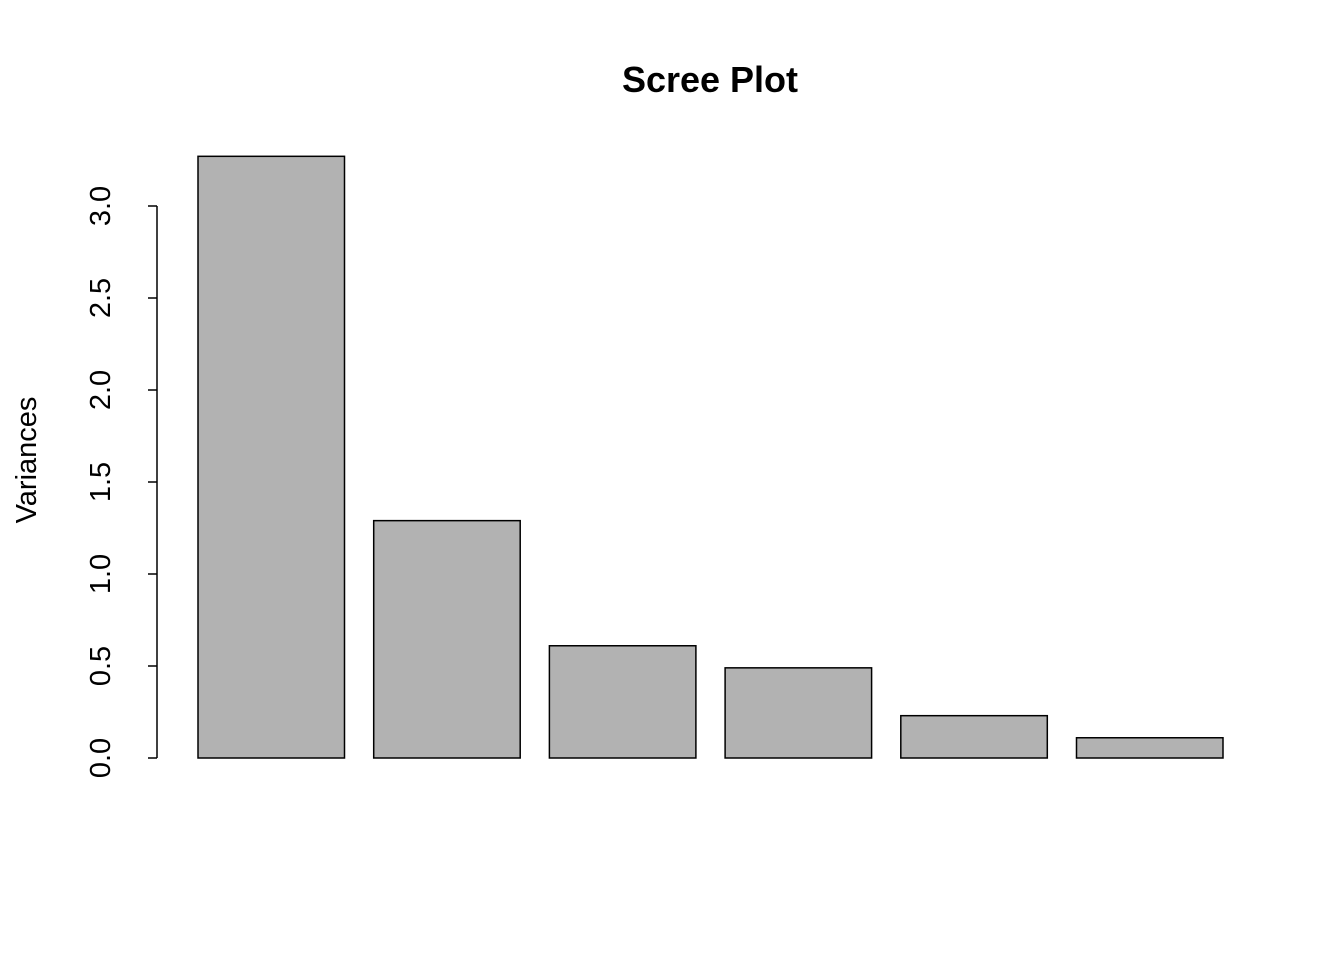 The width and height of the screenshot is (1344, 960). I want to click on y-tick-label: 2.5, so click(101, 298).